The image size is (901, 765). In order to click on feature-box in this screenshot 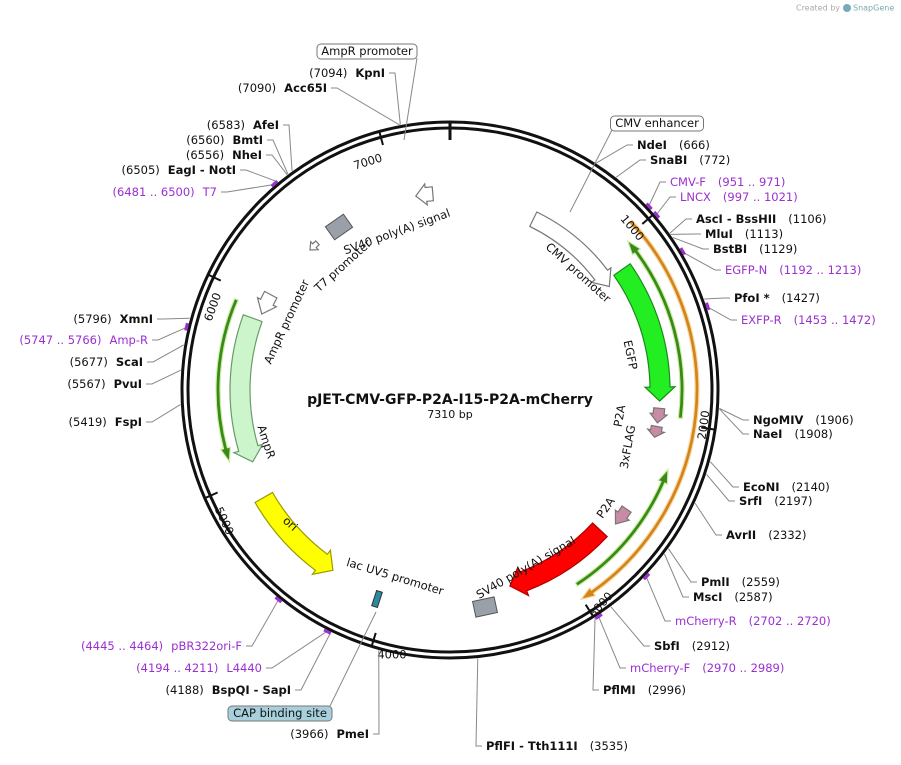, I will do `click(657, 123)`.